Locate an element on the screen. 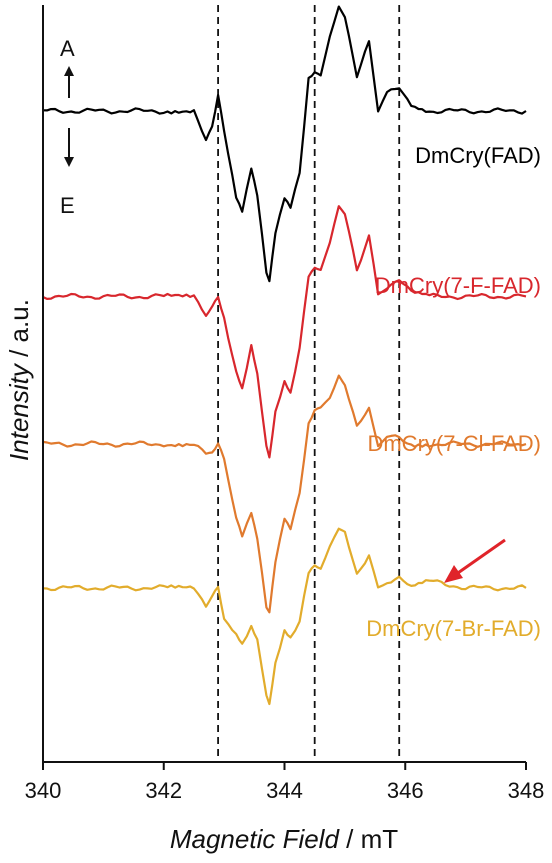 The height and width of the screenshot is (863, 552). x-tick-label: 342 is located at coordinates (163, 790).